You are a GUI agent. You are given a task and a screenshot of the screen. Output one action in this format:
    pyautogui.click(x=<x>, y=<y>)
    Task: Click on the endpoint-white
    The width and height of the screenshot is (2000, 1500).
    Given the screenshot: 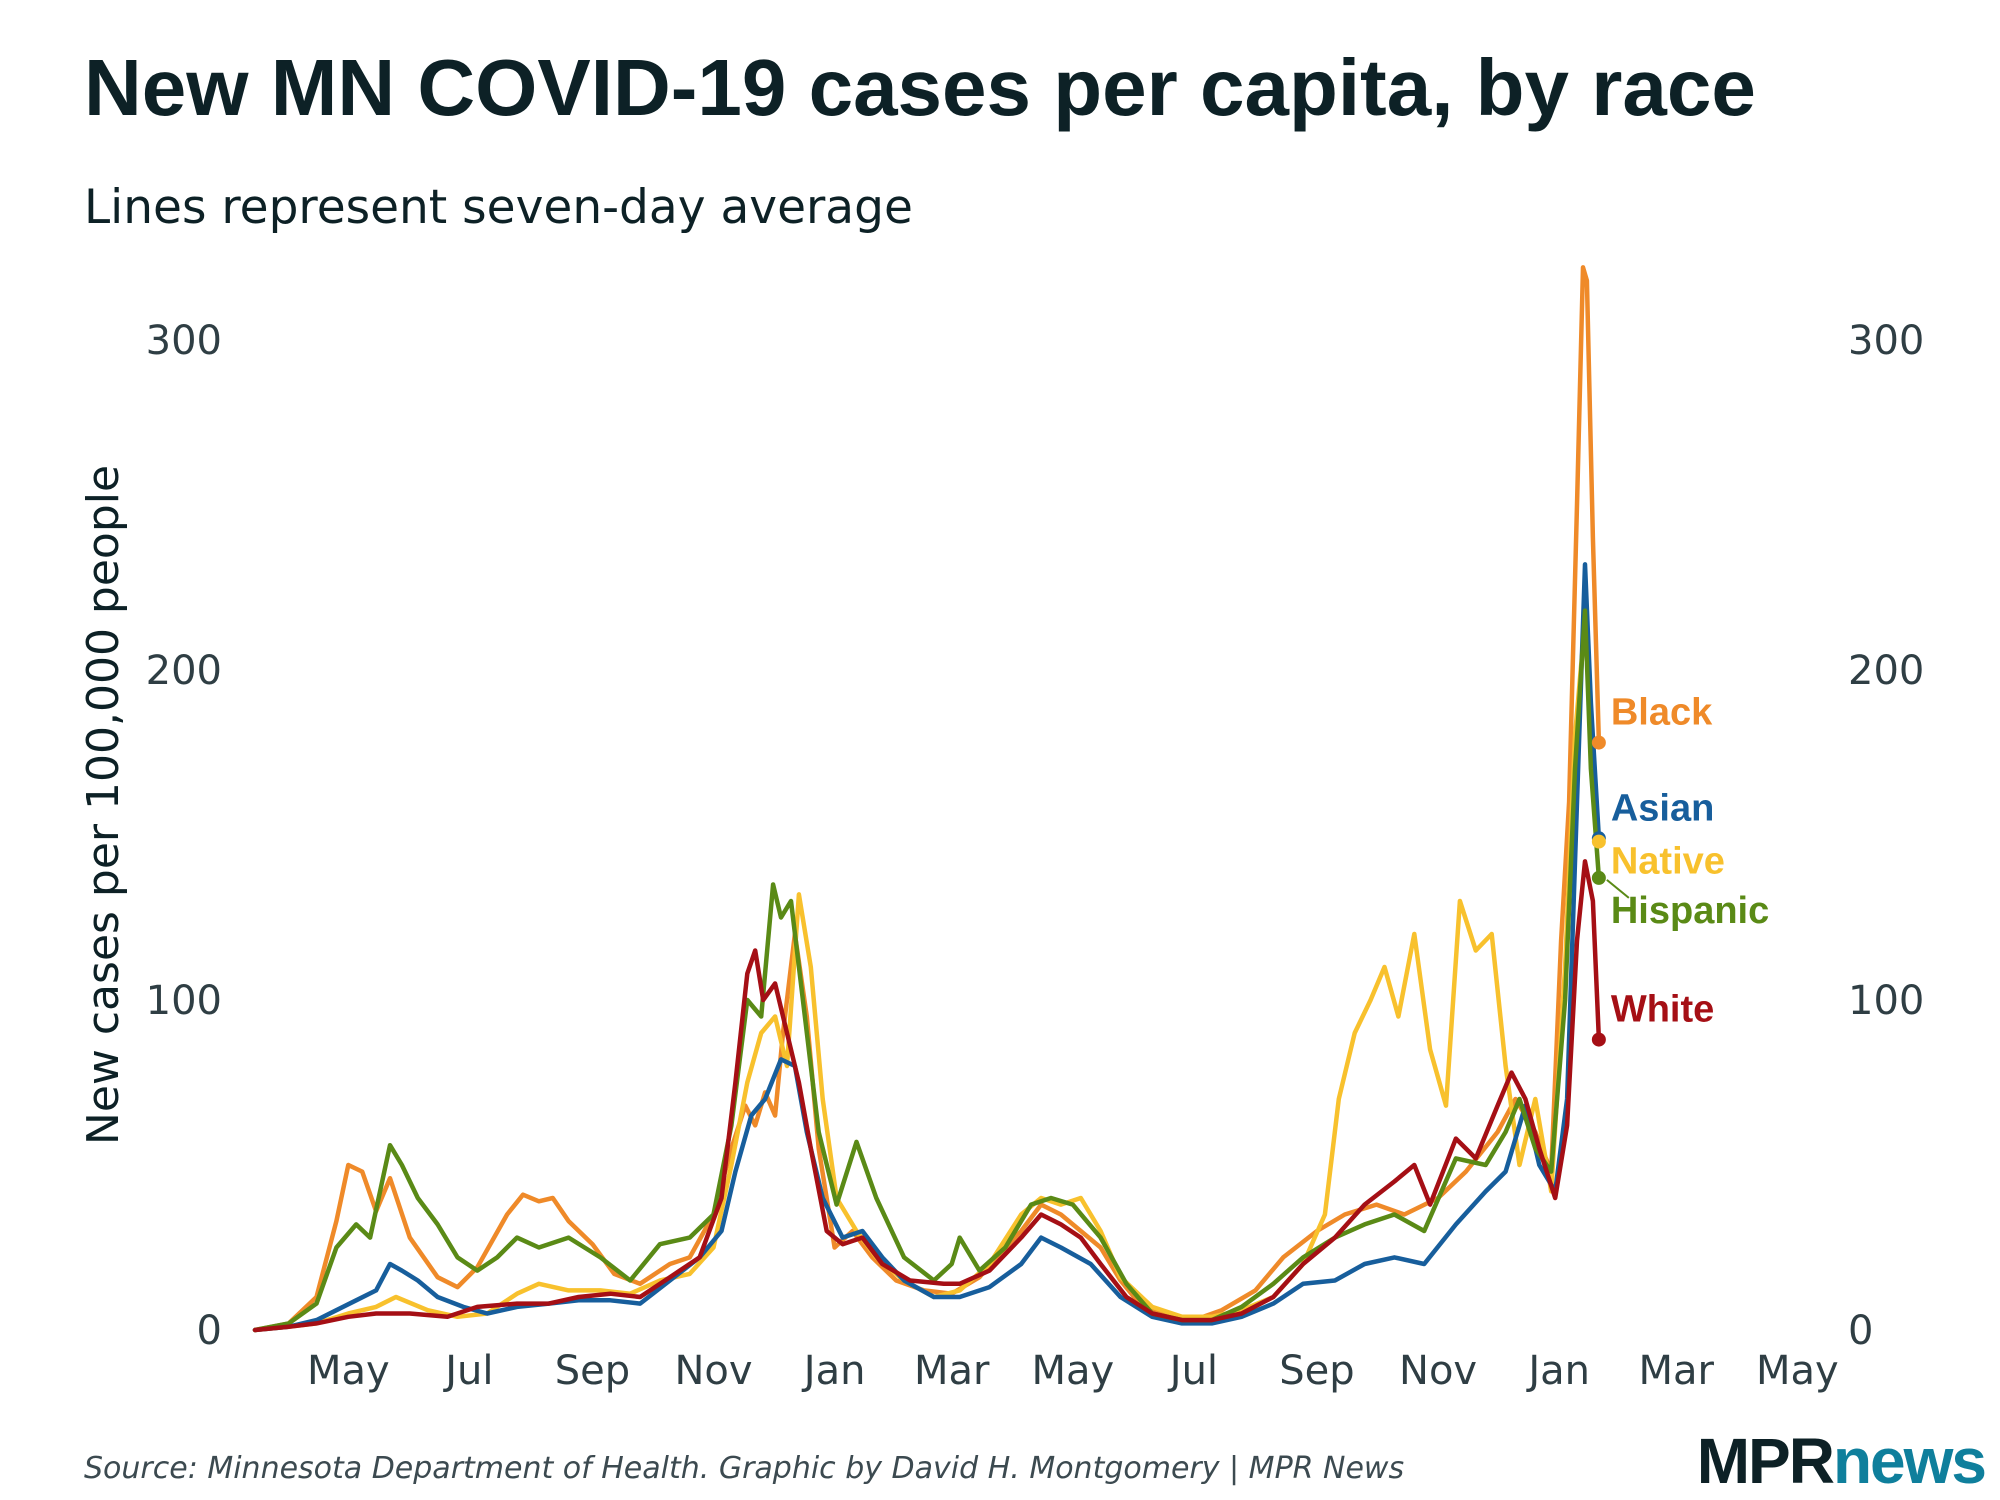 What is the action you would take?
    pyautogui.click(x=1598, y=1039)
    